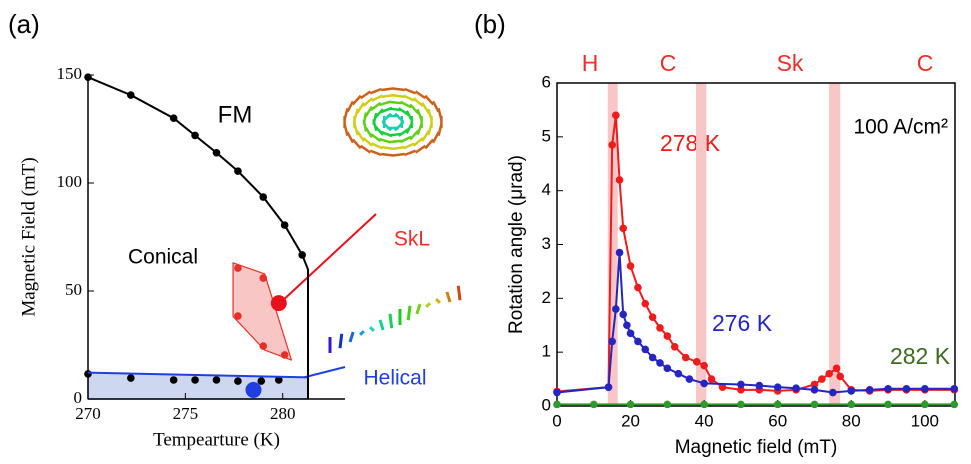  Describe the element at coordinates (556, 420) in the screenshot. I see `x-tick-label: 0` at that location.